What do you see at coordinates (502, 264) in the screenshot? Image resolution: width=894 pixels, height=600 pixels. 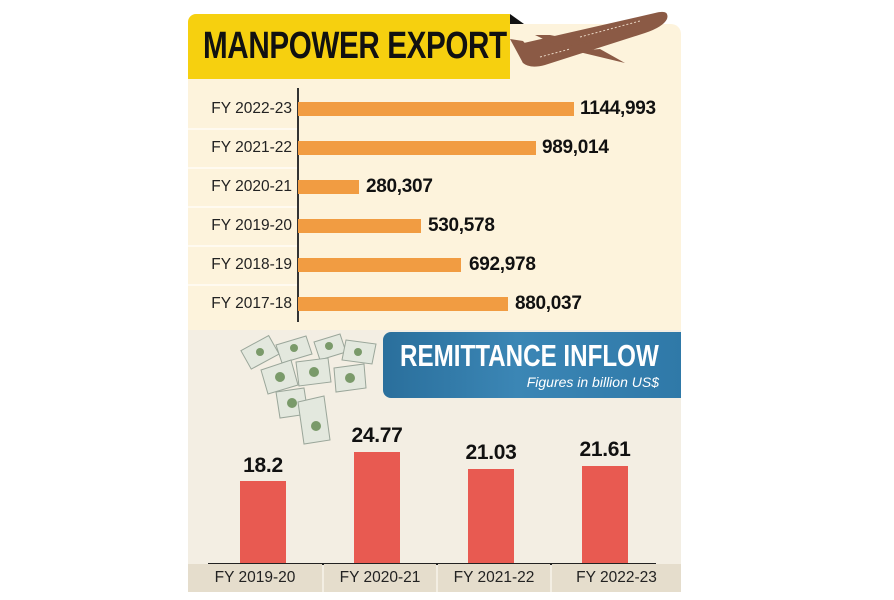 I see `row-value: 692,978` at bounding box center [502, 264].